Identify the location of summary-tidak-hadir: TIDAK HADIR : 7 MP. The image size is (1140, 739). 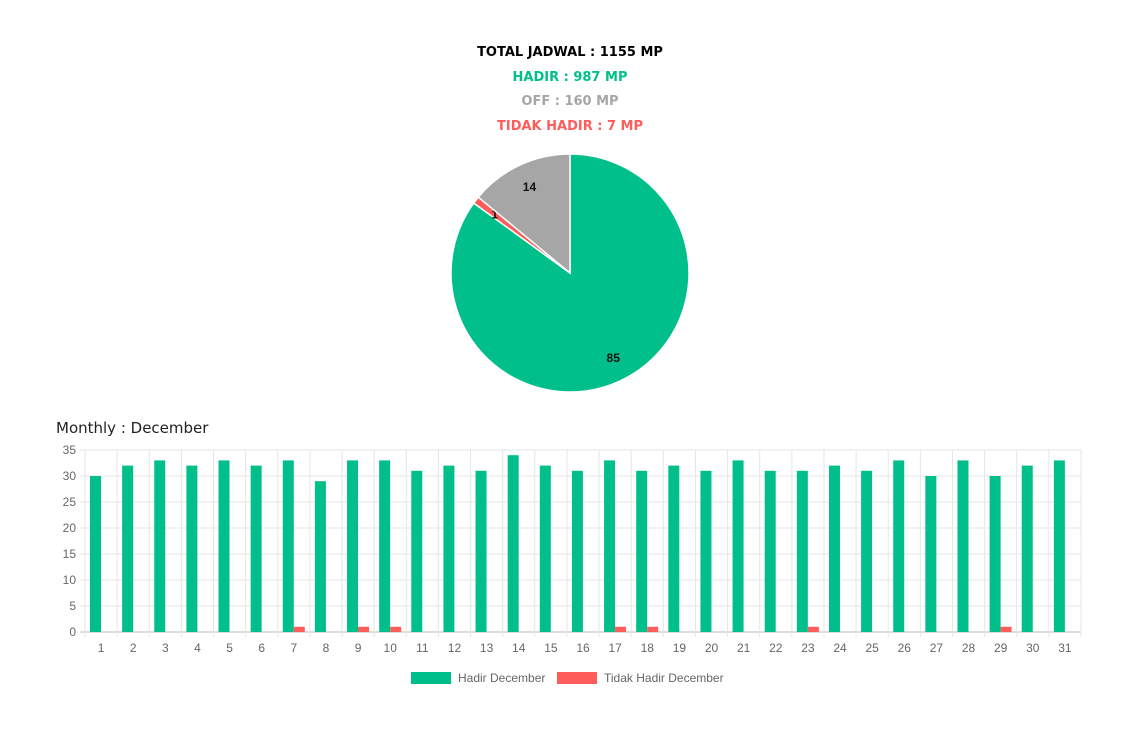
(570, 126).